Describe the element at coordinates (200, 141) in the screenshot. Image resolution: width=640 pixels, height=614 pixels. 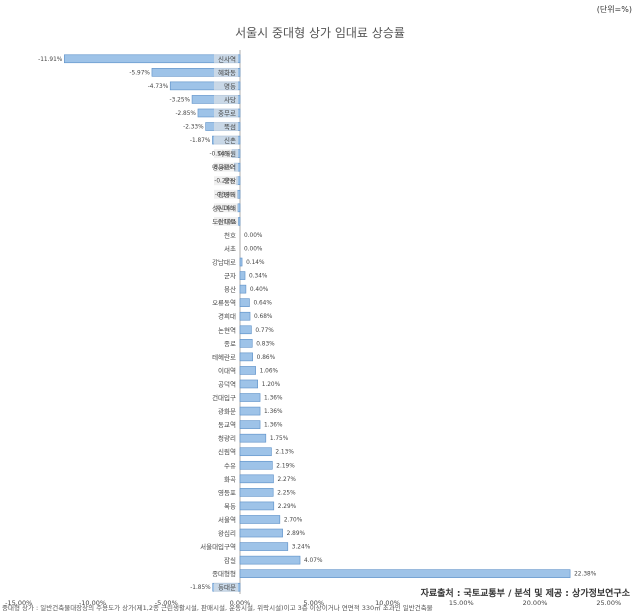
I see `value-label: -1.87%` at that location.